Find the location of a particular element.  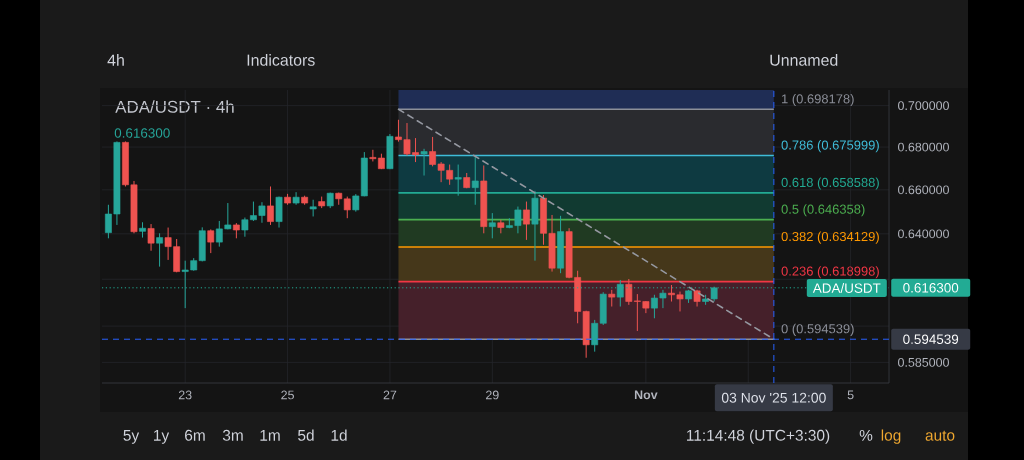

ref-line-label: 0.618 (0.658588) is located at coordinates (830, 183).